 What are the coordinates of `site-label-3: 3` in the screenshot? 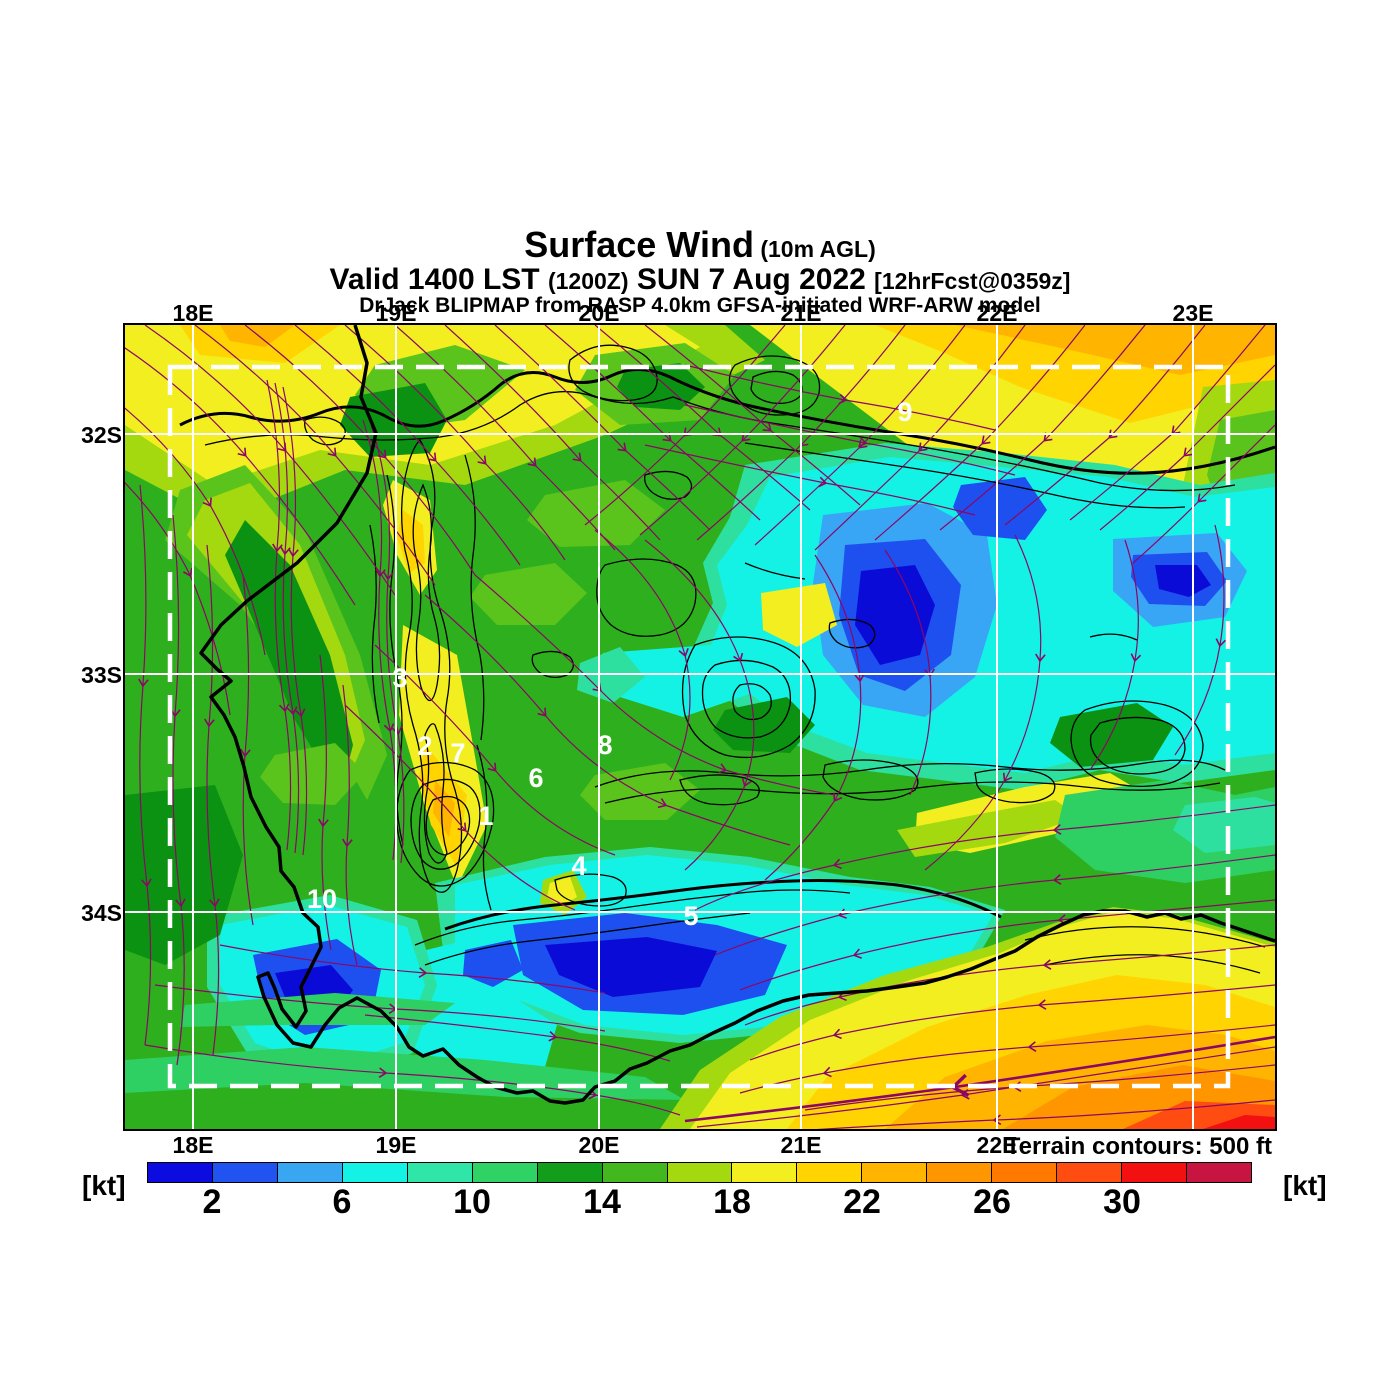 It's located at (399, 678).